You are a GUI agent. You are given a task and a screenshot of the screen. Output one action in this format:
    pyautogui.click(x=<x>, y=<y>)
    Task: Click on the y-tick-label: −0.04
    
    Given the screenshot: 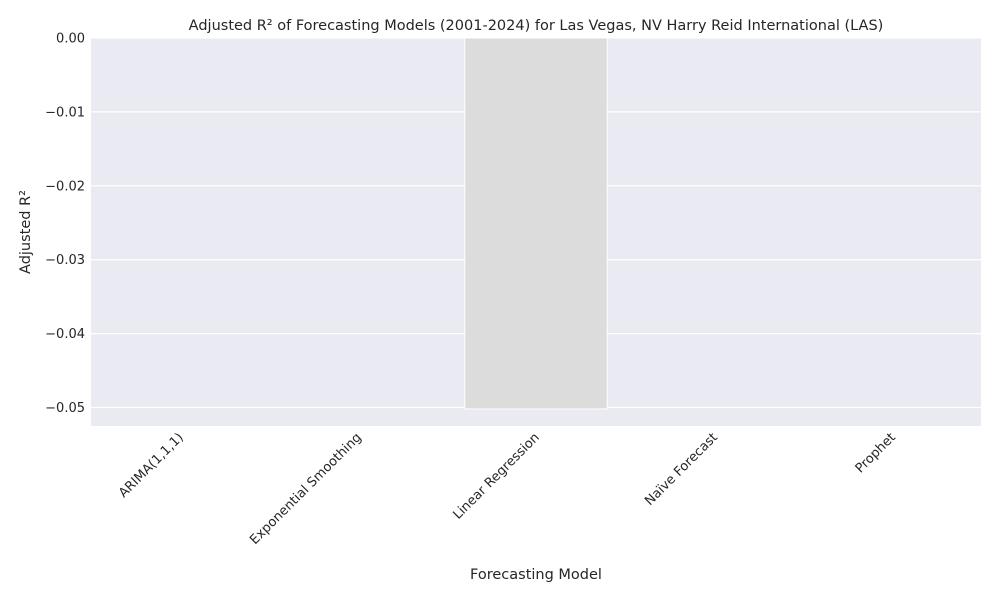 What is the action you would take?
    pyautogui.click(x=65, y=334)
    